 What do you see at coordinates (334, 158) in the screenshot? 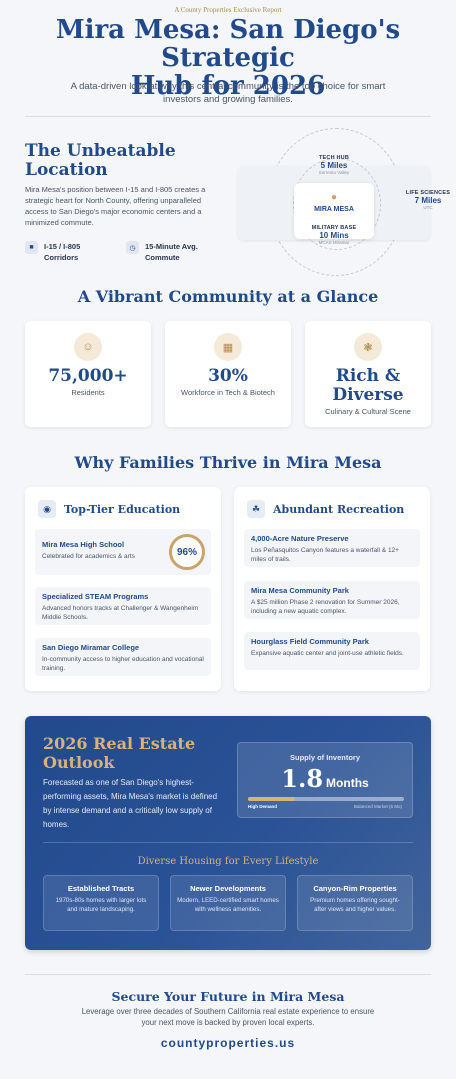
I see `tech-hub-label: TECH HUB` at bounding box center [334, 158].